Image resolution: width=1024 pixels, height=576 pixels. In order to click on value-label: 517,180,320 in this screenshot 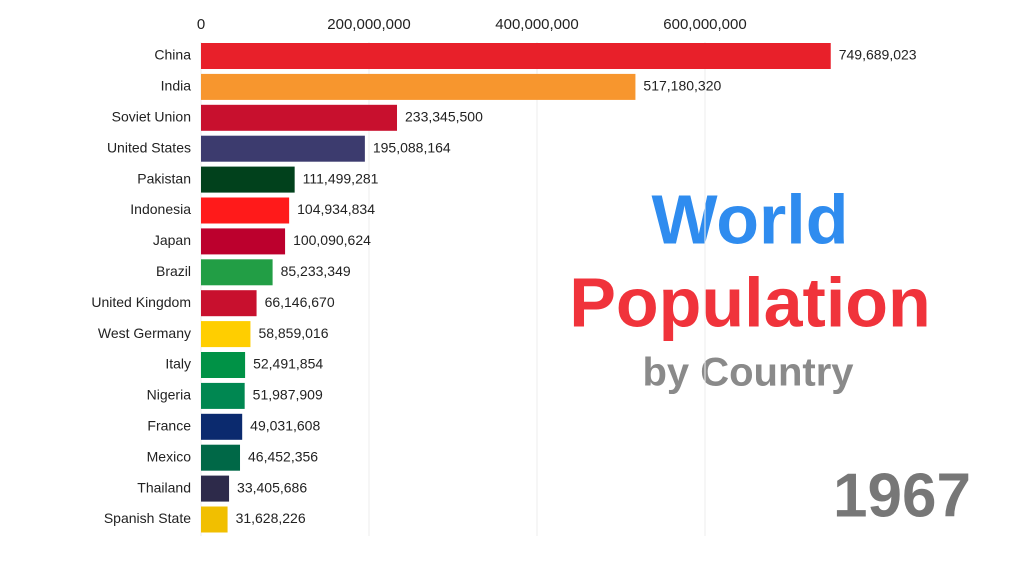, I will do `click(682, 86)`.